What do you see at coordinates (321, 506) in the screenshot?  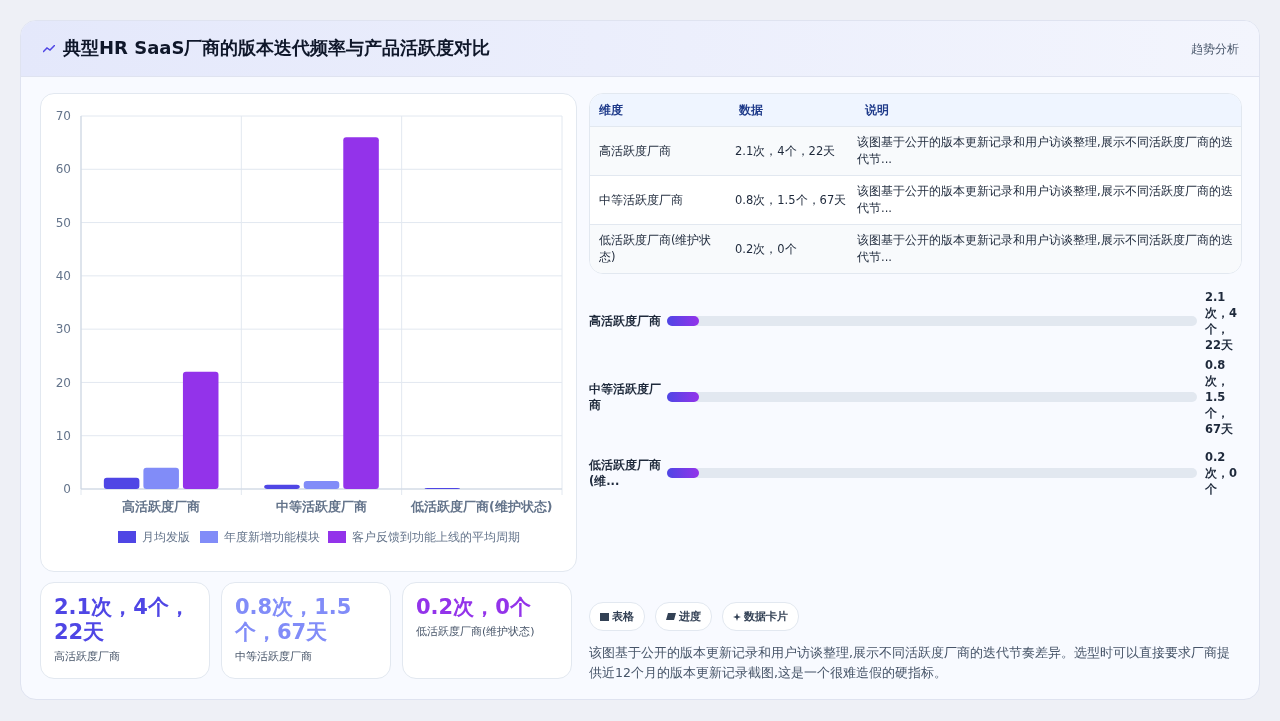 I see `x-tick-label: 中等活跃度厂商` at bounding box center [321, 506].